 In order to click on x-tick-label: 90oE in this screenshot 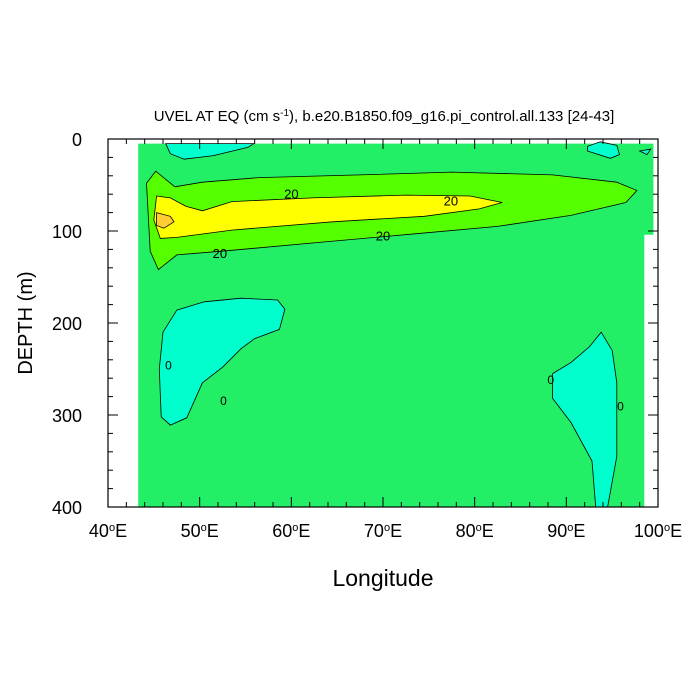, I will do `click(566, 531)`.